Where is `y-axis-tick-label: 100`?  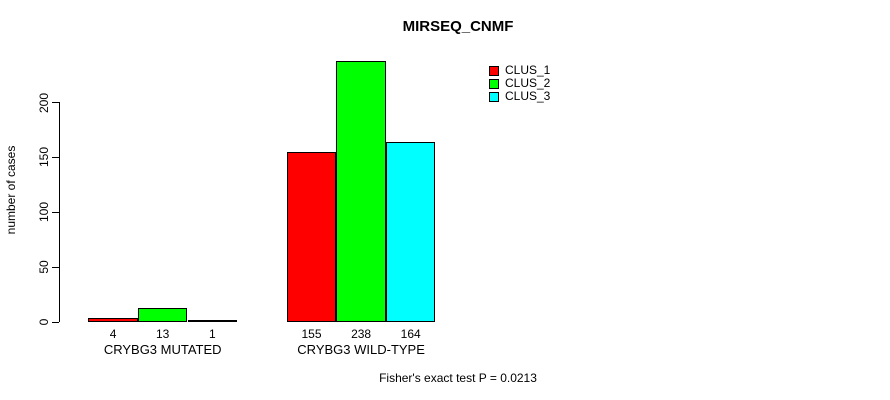
y-axis-tick-label: 100 is located at coordinates (44, 212).